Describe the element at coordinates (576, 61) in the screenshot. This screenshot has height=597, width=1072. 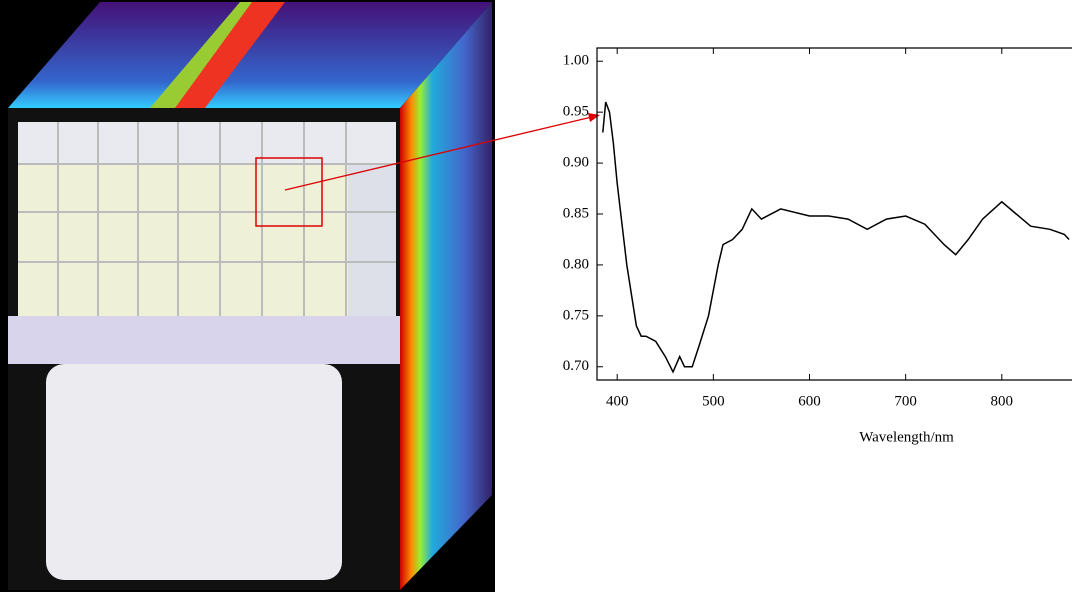
I see `y-tick-label: 1.00` at that location.